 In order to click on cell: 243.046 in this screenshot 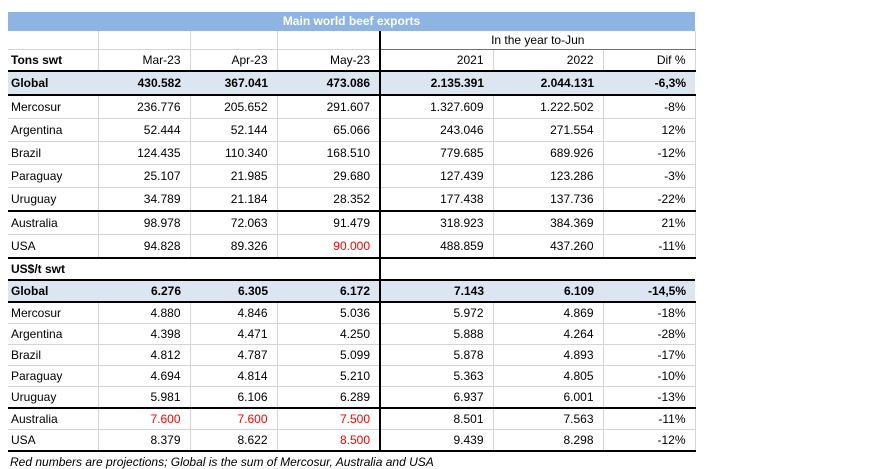, I will do `click(436, 130)`.